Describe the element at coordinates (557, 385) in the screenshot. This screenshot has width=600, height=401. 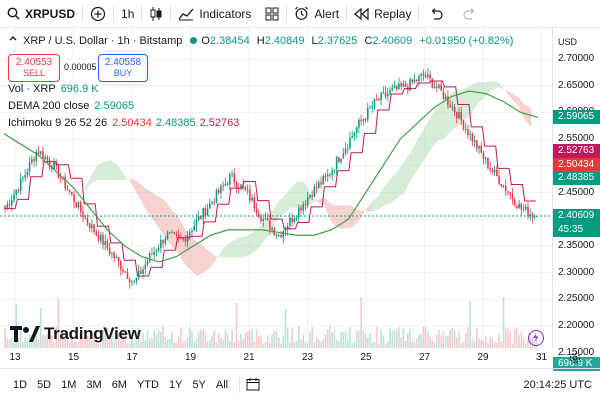
I see `clock-display: 20:14:25 UTC` at that location.